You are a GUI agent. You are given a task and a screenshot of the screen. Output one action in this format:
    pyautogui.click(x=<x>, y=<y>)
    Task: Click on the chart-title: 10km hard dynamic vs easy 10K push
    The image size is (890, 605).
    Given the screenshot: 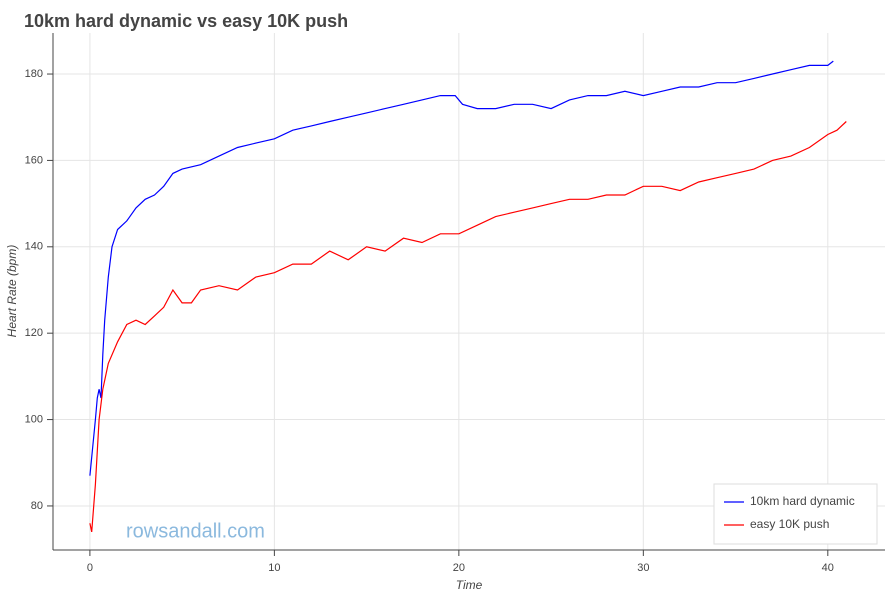 What is the action you would take?
    pyautogui.click(x=186, y=21)
    